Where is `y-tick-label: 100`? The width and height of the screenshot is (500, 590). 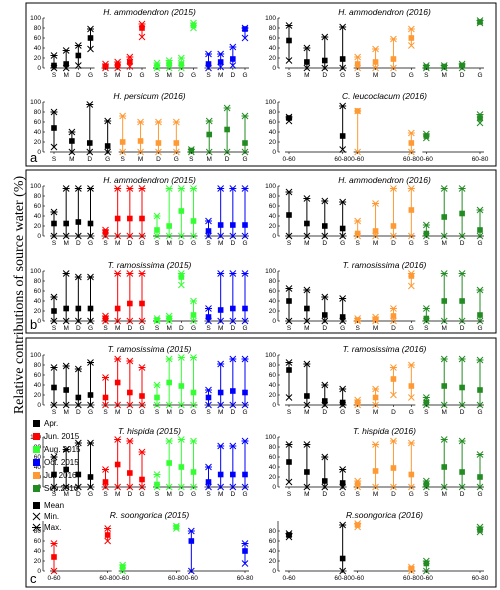
y-tick-label: 100 is located at coordinates (35, 271).